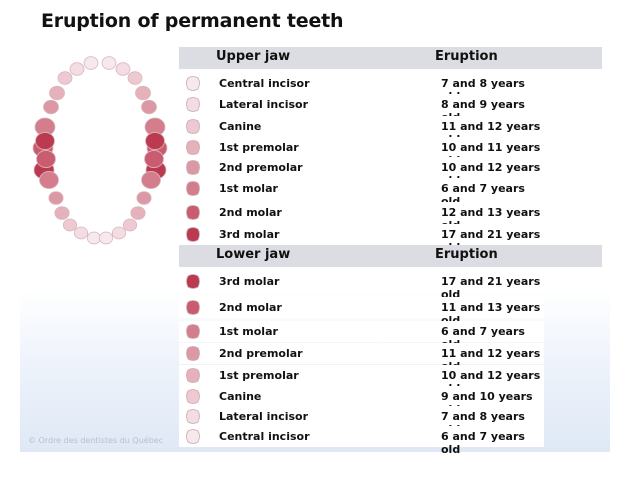  I want to click on upper-jaw-label: Upper jaw, so click(253, 56).